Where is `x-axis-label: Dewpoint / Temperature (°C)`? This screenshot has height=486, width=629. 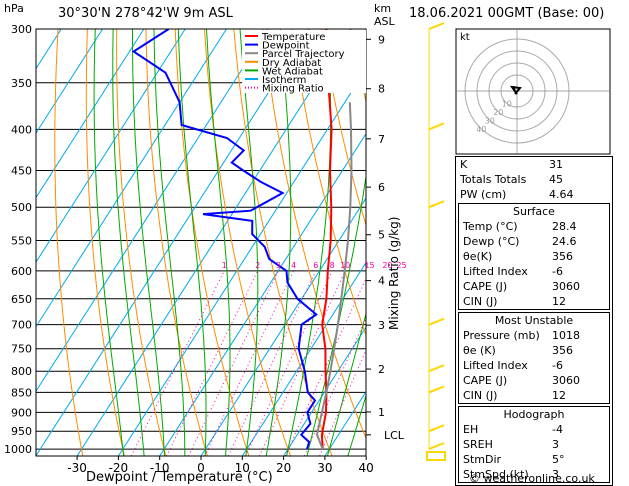
x-axis-label: Dewpoint / Temperature (°C) is located at coordinates (179, 477).